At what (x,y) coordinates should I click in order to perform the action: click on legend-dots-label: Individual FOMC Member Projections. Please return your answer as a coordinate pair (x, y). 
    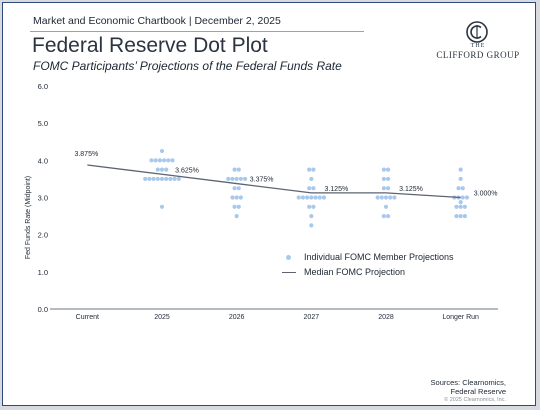
    Looking at the image, I should click on (379, 257).